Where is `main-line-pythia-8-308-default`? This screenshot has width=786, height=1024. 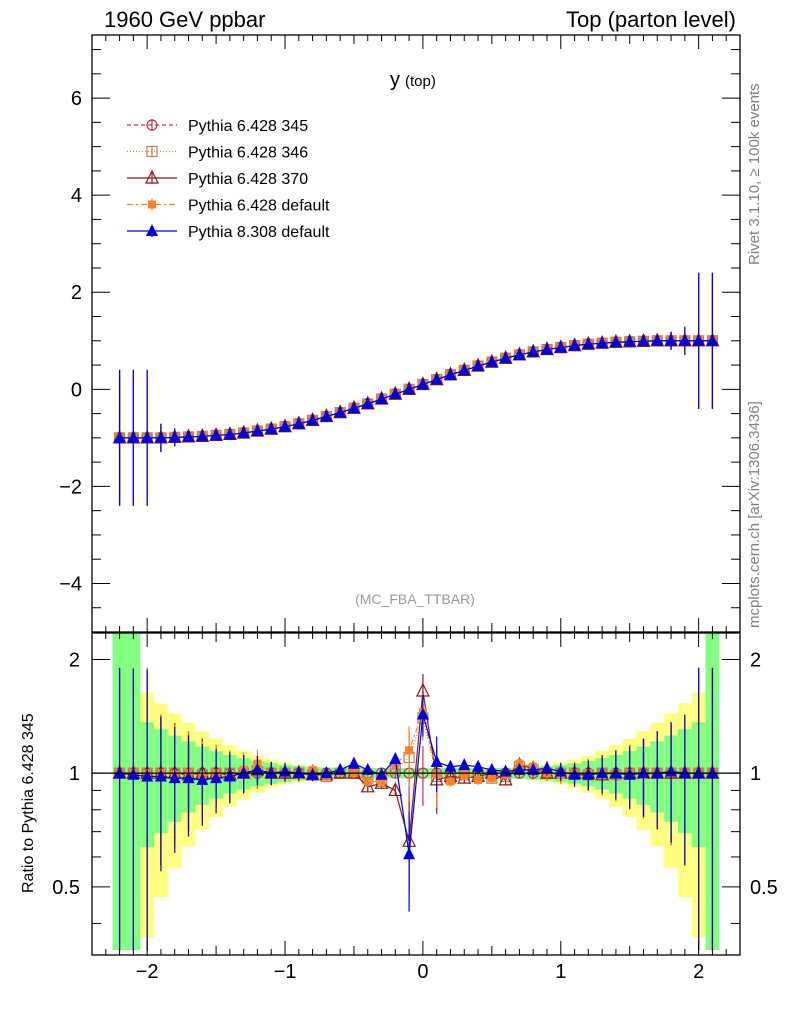 main-line-pythia-8-308-default is located at coordinates (416, 389).